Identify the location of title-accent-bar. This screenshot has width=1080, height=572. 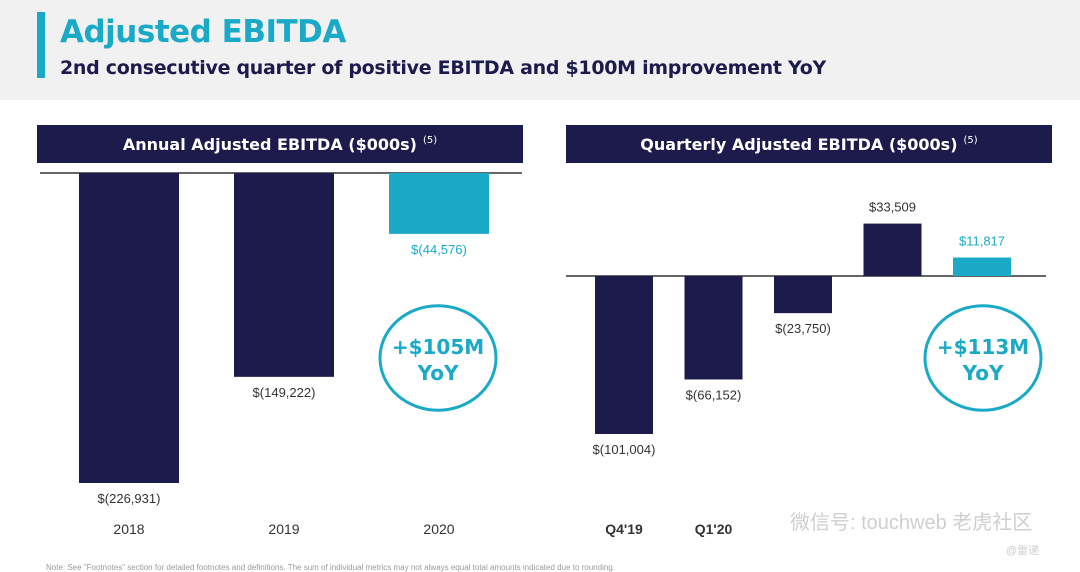
(41, 45).